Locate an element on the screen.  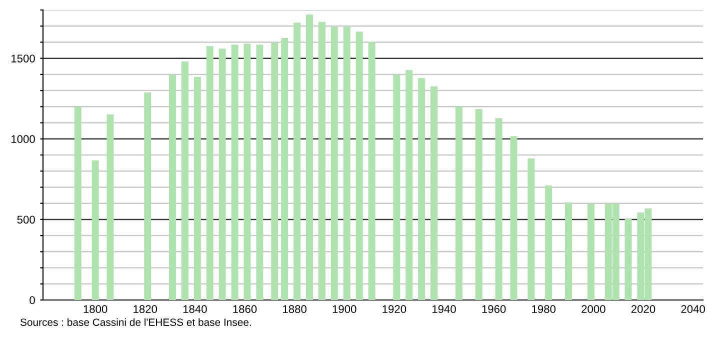
x-tick-label: 1820 is located at coordinates (146, 309).